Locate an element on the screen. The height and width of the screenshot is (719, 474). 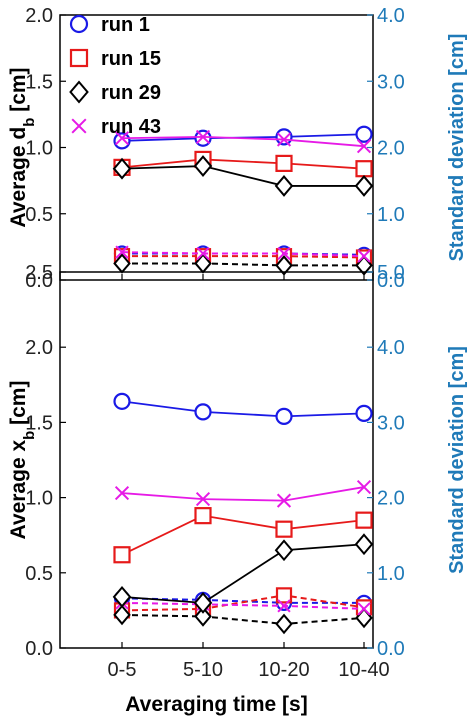
x-tick-label: 10-20 is located at coordinates (283, 670).